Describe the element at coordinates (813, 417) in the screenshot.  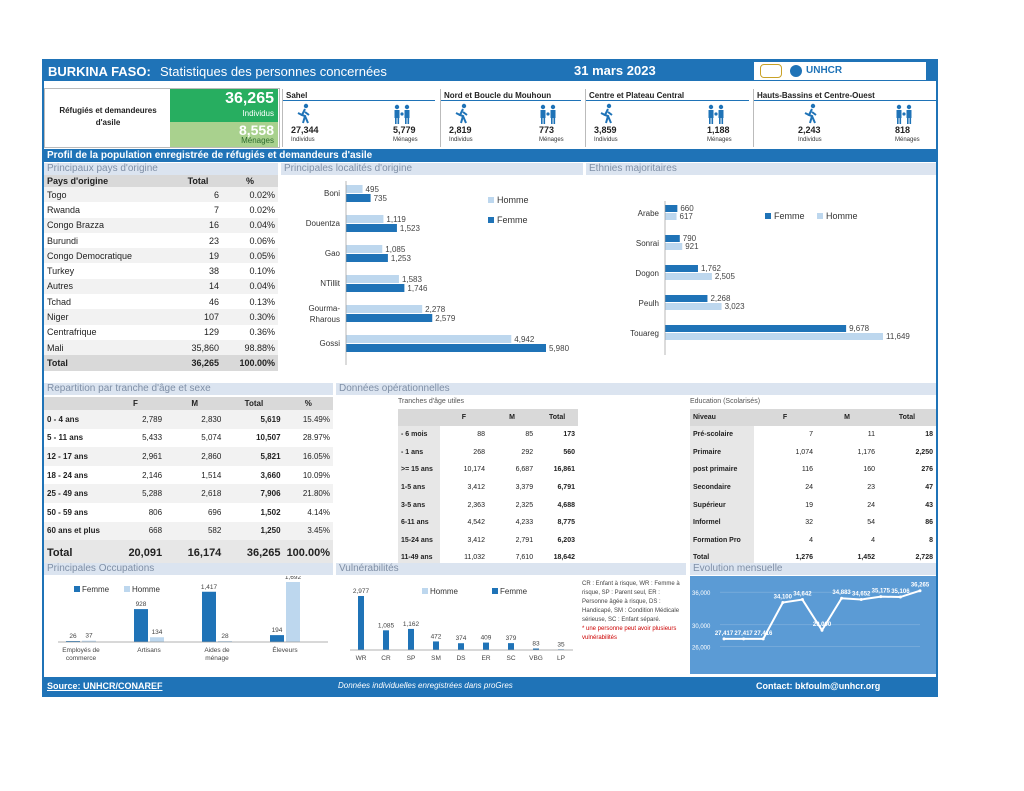
I see `table-header-row: Niveau F M Total` at that location.